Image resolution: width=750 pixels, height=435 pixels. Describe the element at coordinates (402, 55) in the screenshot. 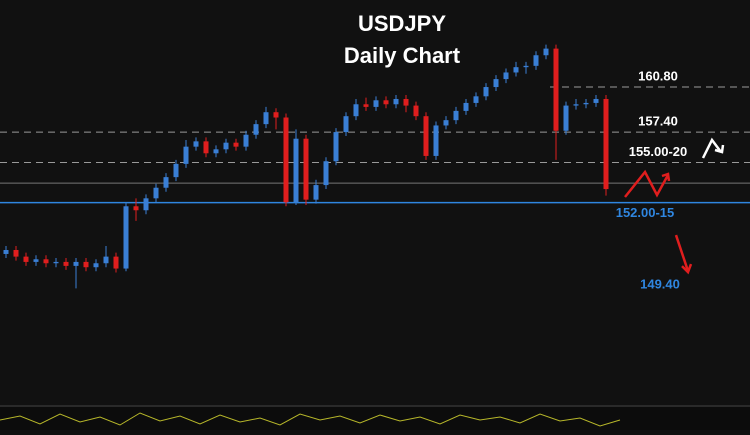

I see `chart-subtitle: Daily Chart` at that location.